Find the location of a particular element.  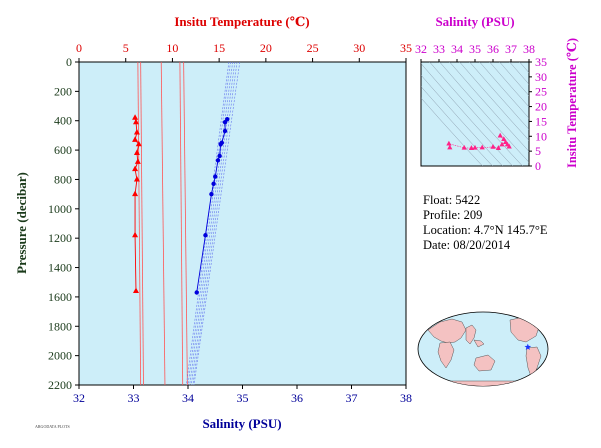

pressure-tick-label: 1400 is located at coordinates (60, 268).